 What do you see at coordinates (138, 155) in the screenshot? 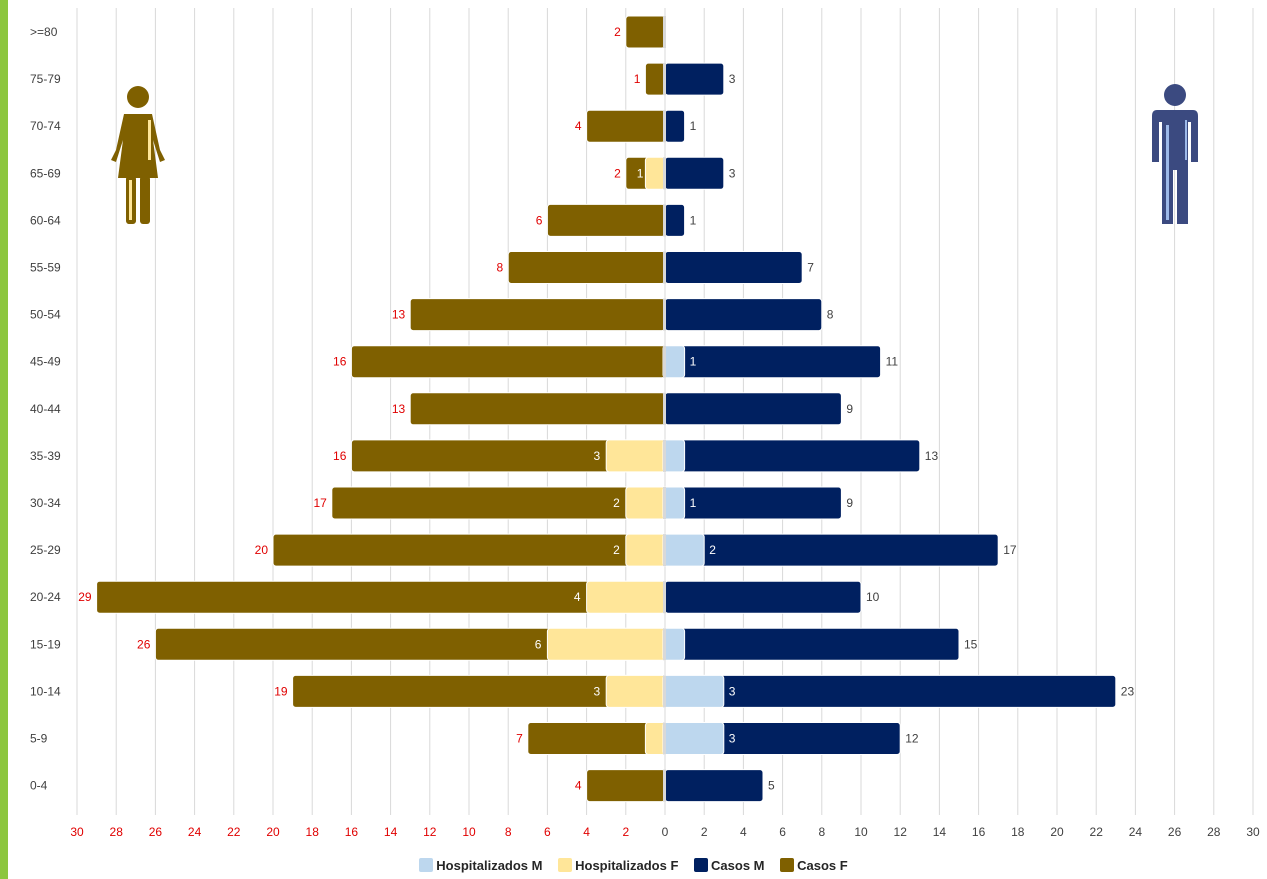
I see `female-figure-icon` at bounding box center [138, 155].